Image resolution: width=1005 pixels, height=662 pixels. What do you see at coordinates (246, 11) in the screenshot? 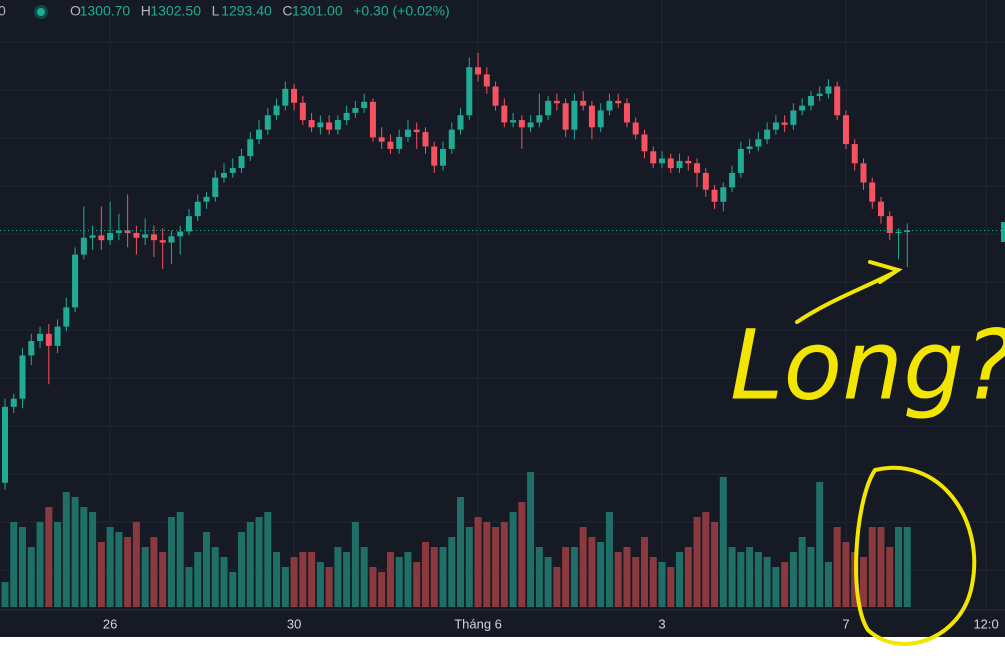
I see `ohlc-value: 1293.40` at bounding box center [246, 11].